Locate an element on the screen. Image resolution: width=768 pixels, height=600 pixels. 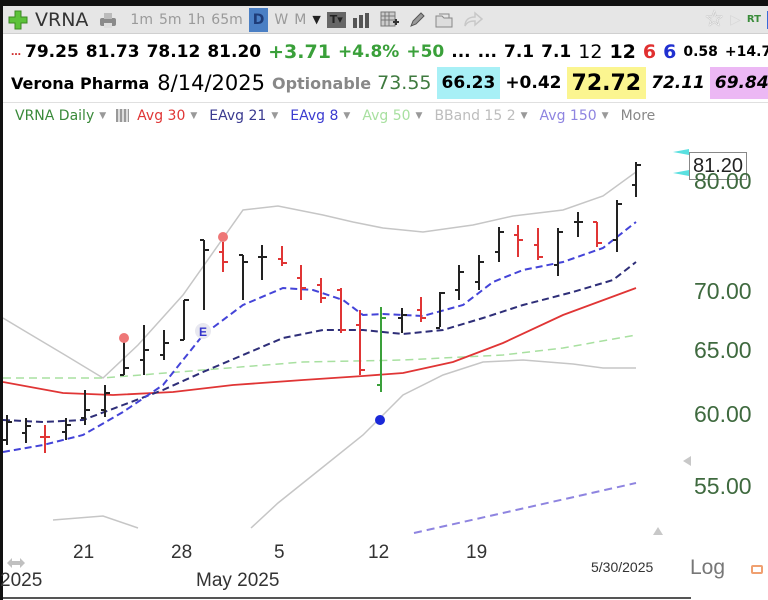
period-weekly: W is located at coordinates (281, 19).